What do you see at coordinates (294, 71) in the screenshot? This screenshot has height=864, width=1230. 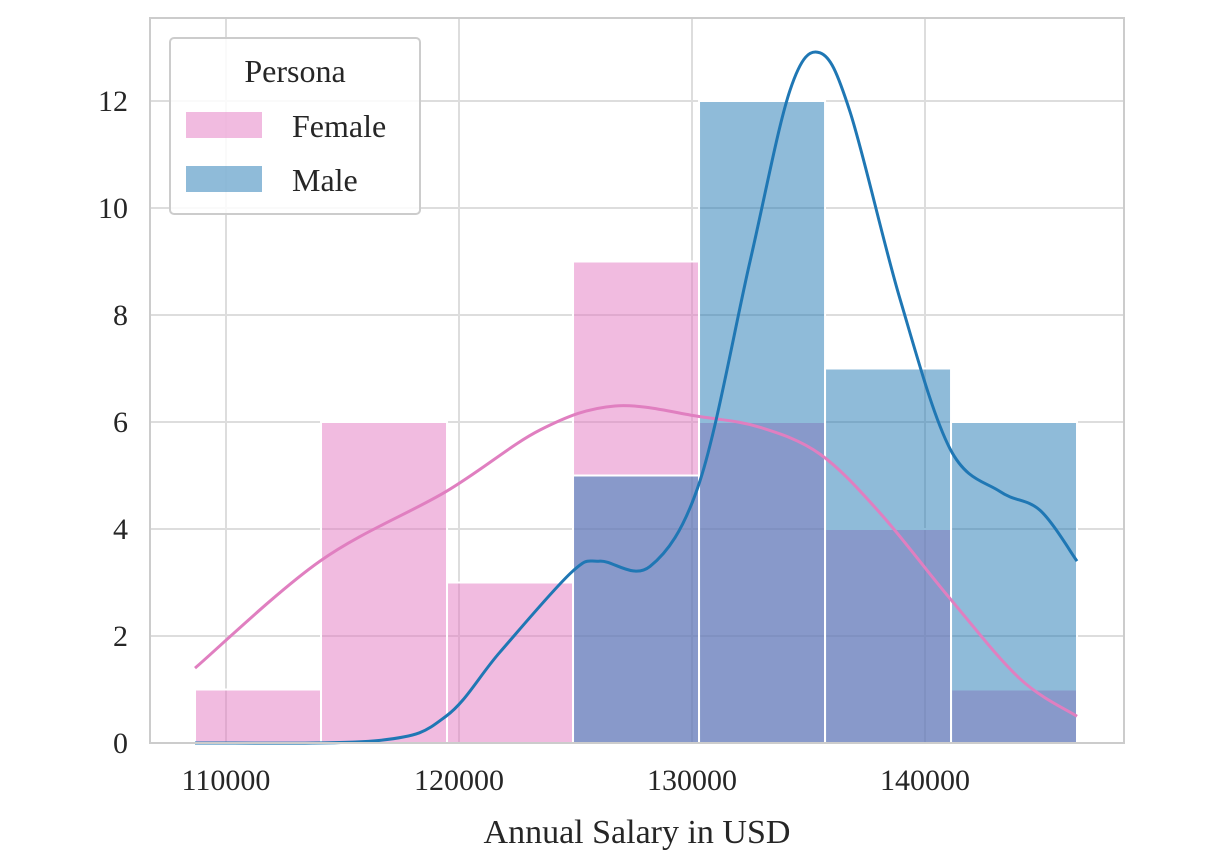 I see `legend-title: Persona` at bounding box center [294, 71].